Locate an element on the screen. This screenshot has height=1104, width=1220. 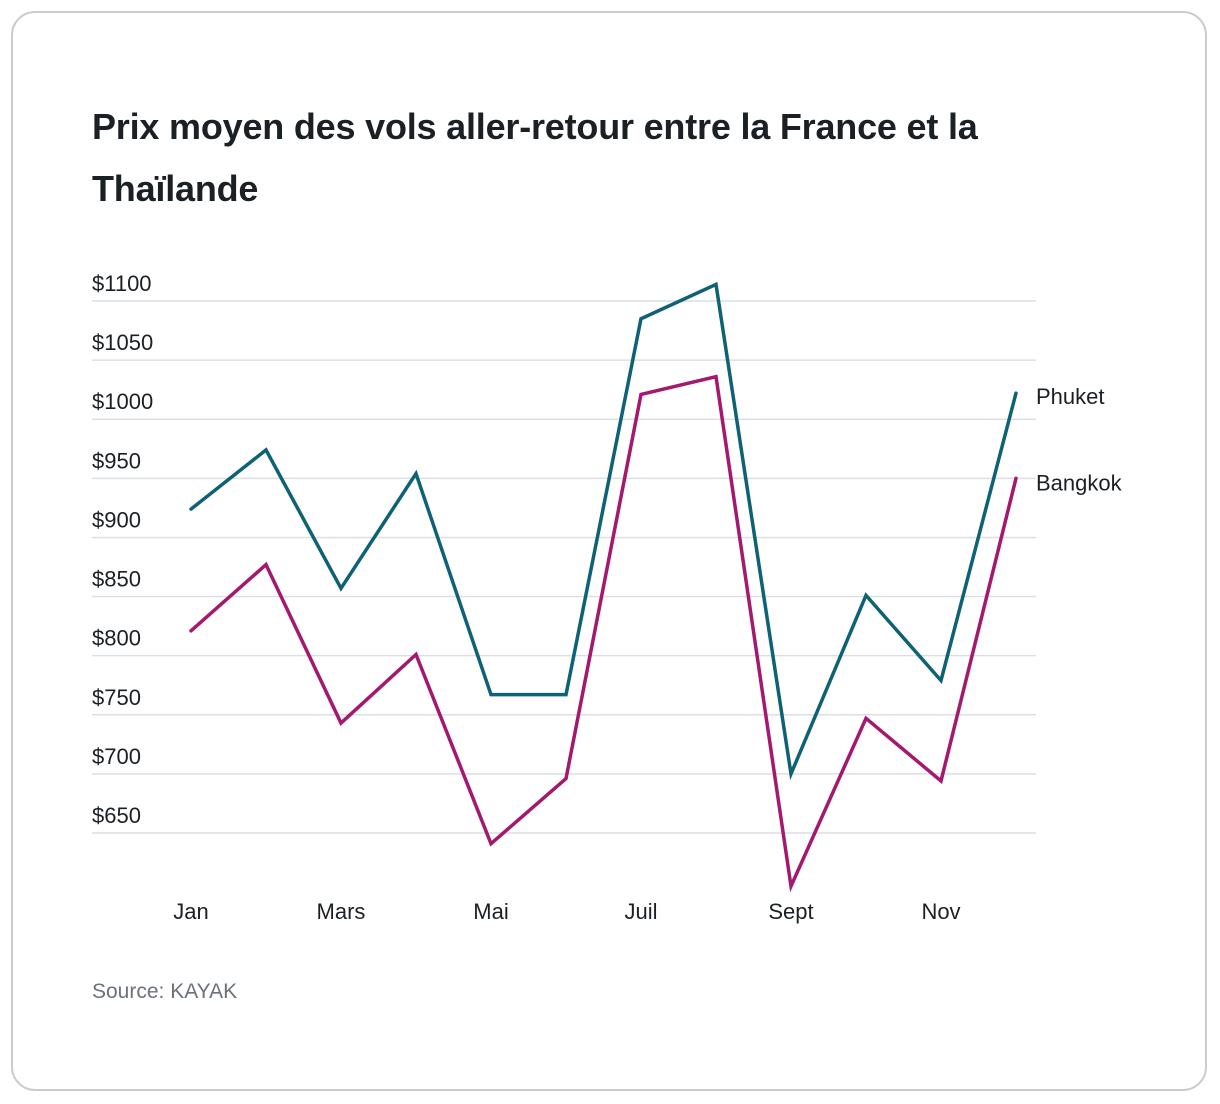
source-note: Source: KAYAK is located at coordinates (165, 991).